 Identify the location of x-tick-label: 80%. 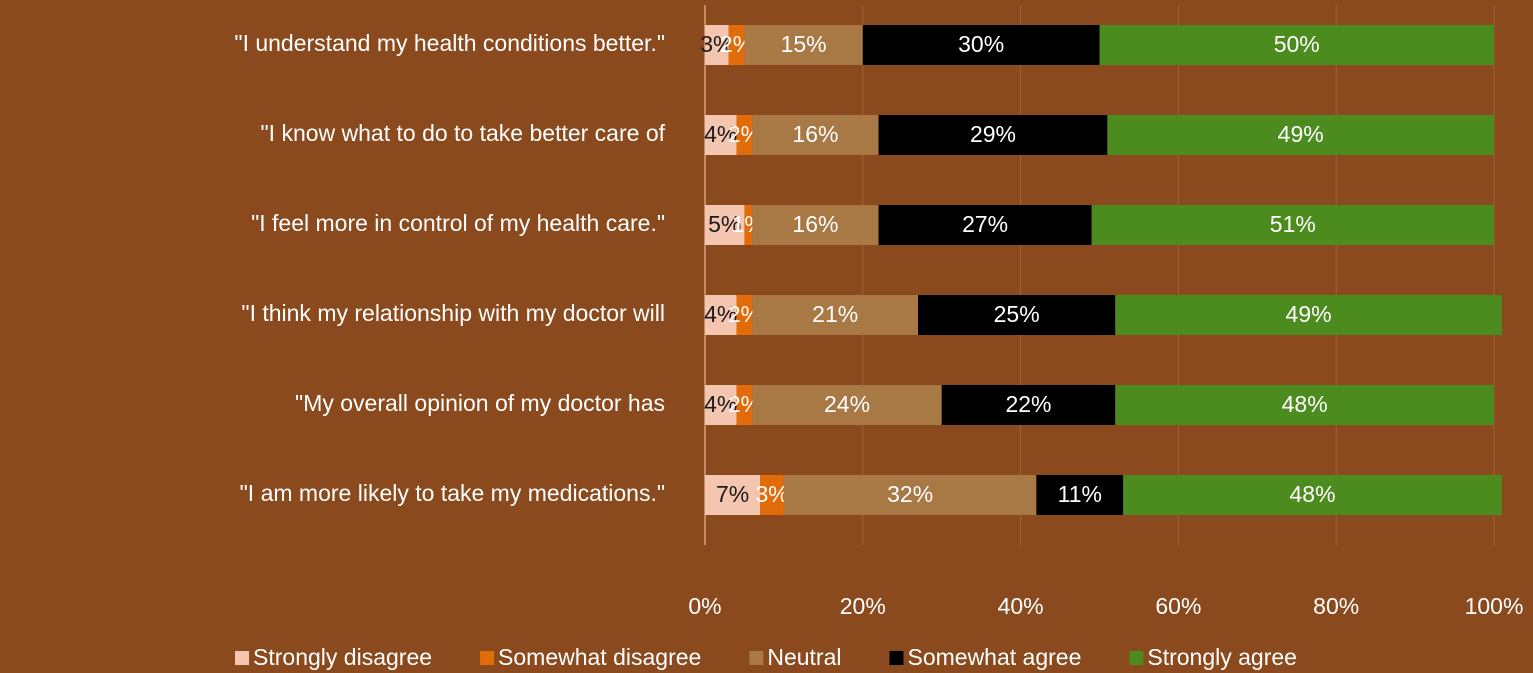
(1336, 606).